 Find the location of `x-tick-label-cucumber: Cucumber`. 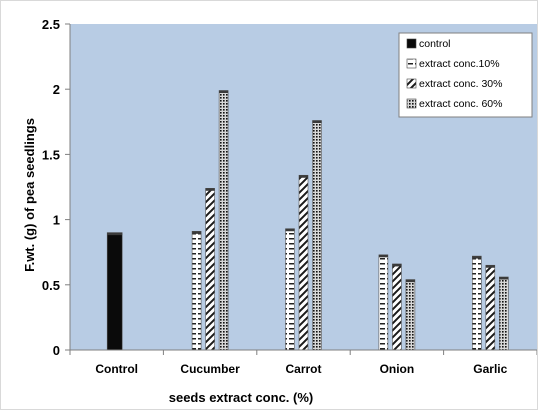

x-tick-label-cucumber: Cucumber is located at coordinates (210, 369).